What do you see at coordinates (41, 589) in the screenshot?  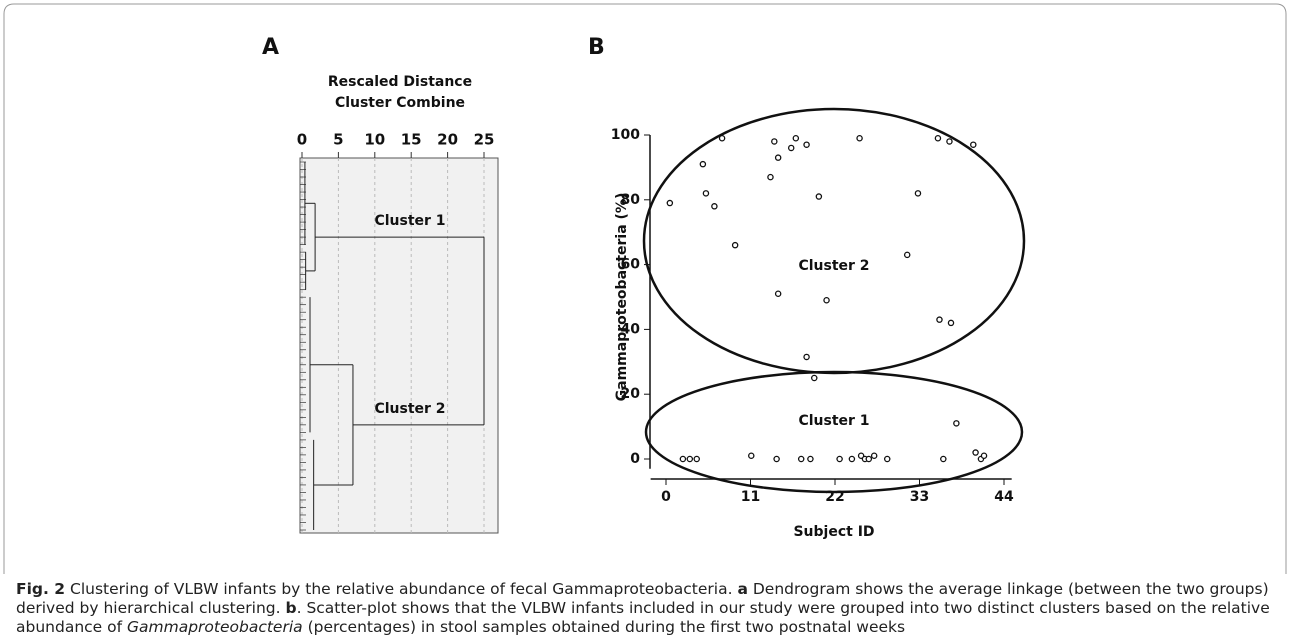 I see `caption-part: Fig. 2` at bounding box center [41, 589].